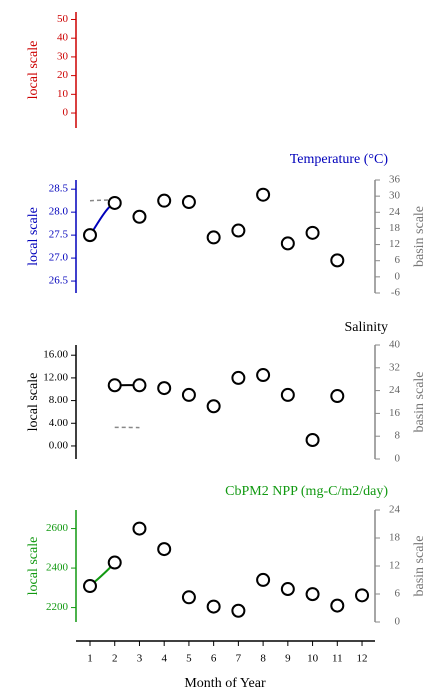 Image resolution: width=438 pixels, height=700 pixels. What do you see at coordinates (90, 659) in the screenshot?
I see `x-tick-label: 1` at bounding box center [90, 659].